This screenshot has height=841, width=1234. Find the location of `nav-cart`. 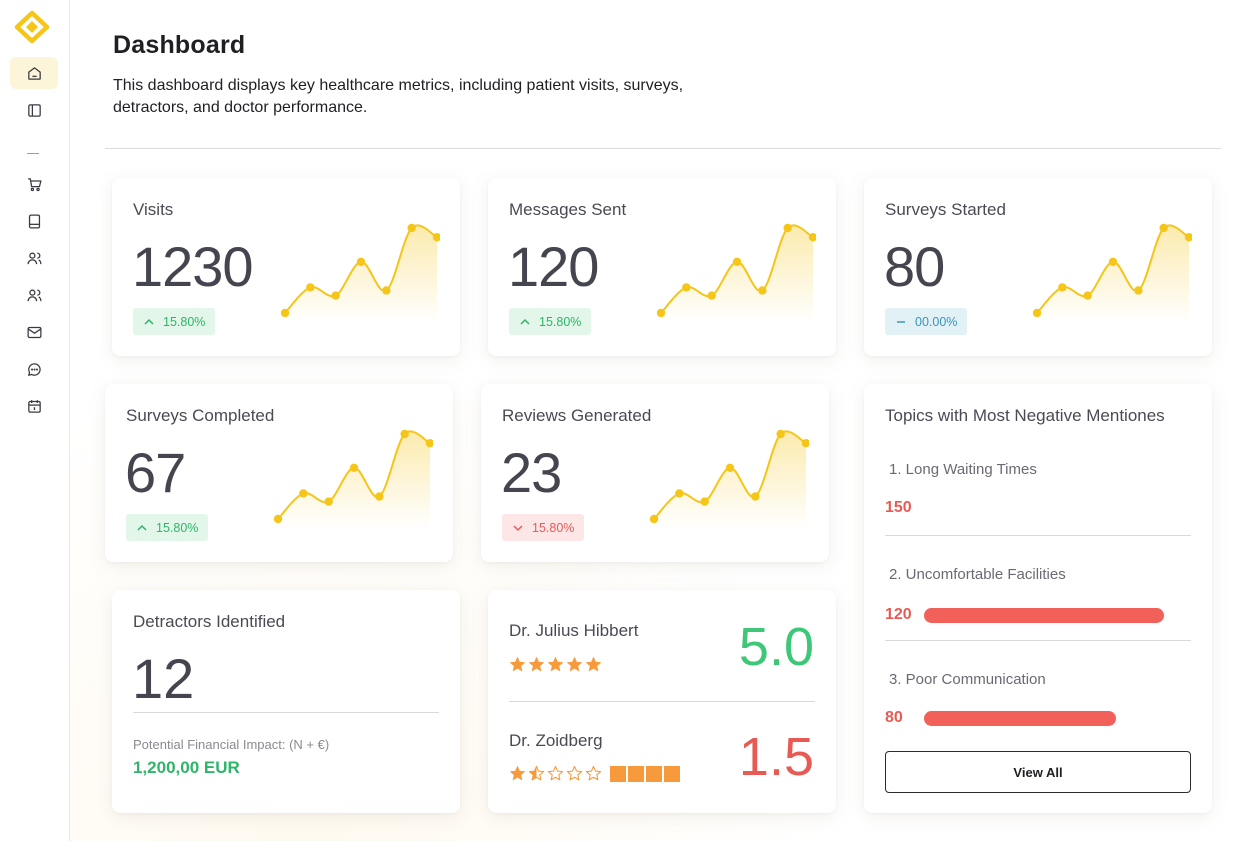

nav-cart is located at coordinates (34, 184).